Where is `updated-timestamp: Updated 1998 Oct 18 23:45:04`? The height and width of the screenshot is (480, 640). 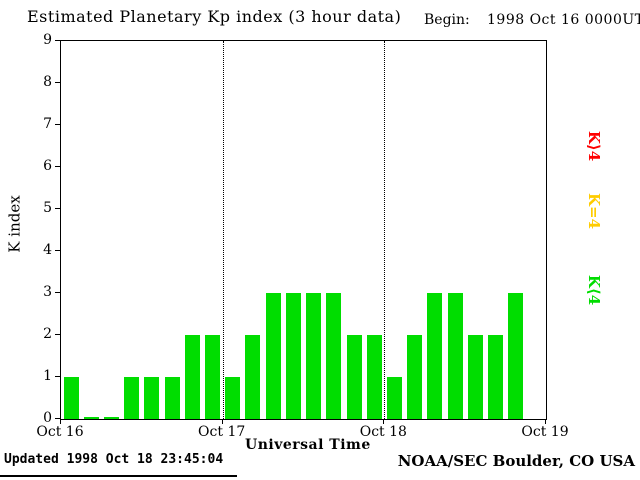
updated-timestamp: Updated 1998 Oct 18 23:45:04 is located at coordinates (114, 459).